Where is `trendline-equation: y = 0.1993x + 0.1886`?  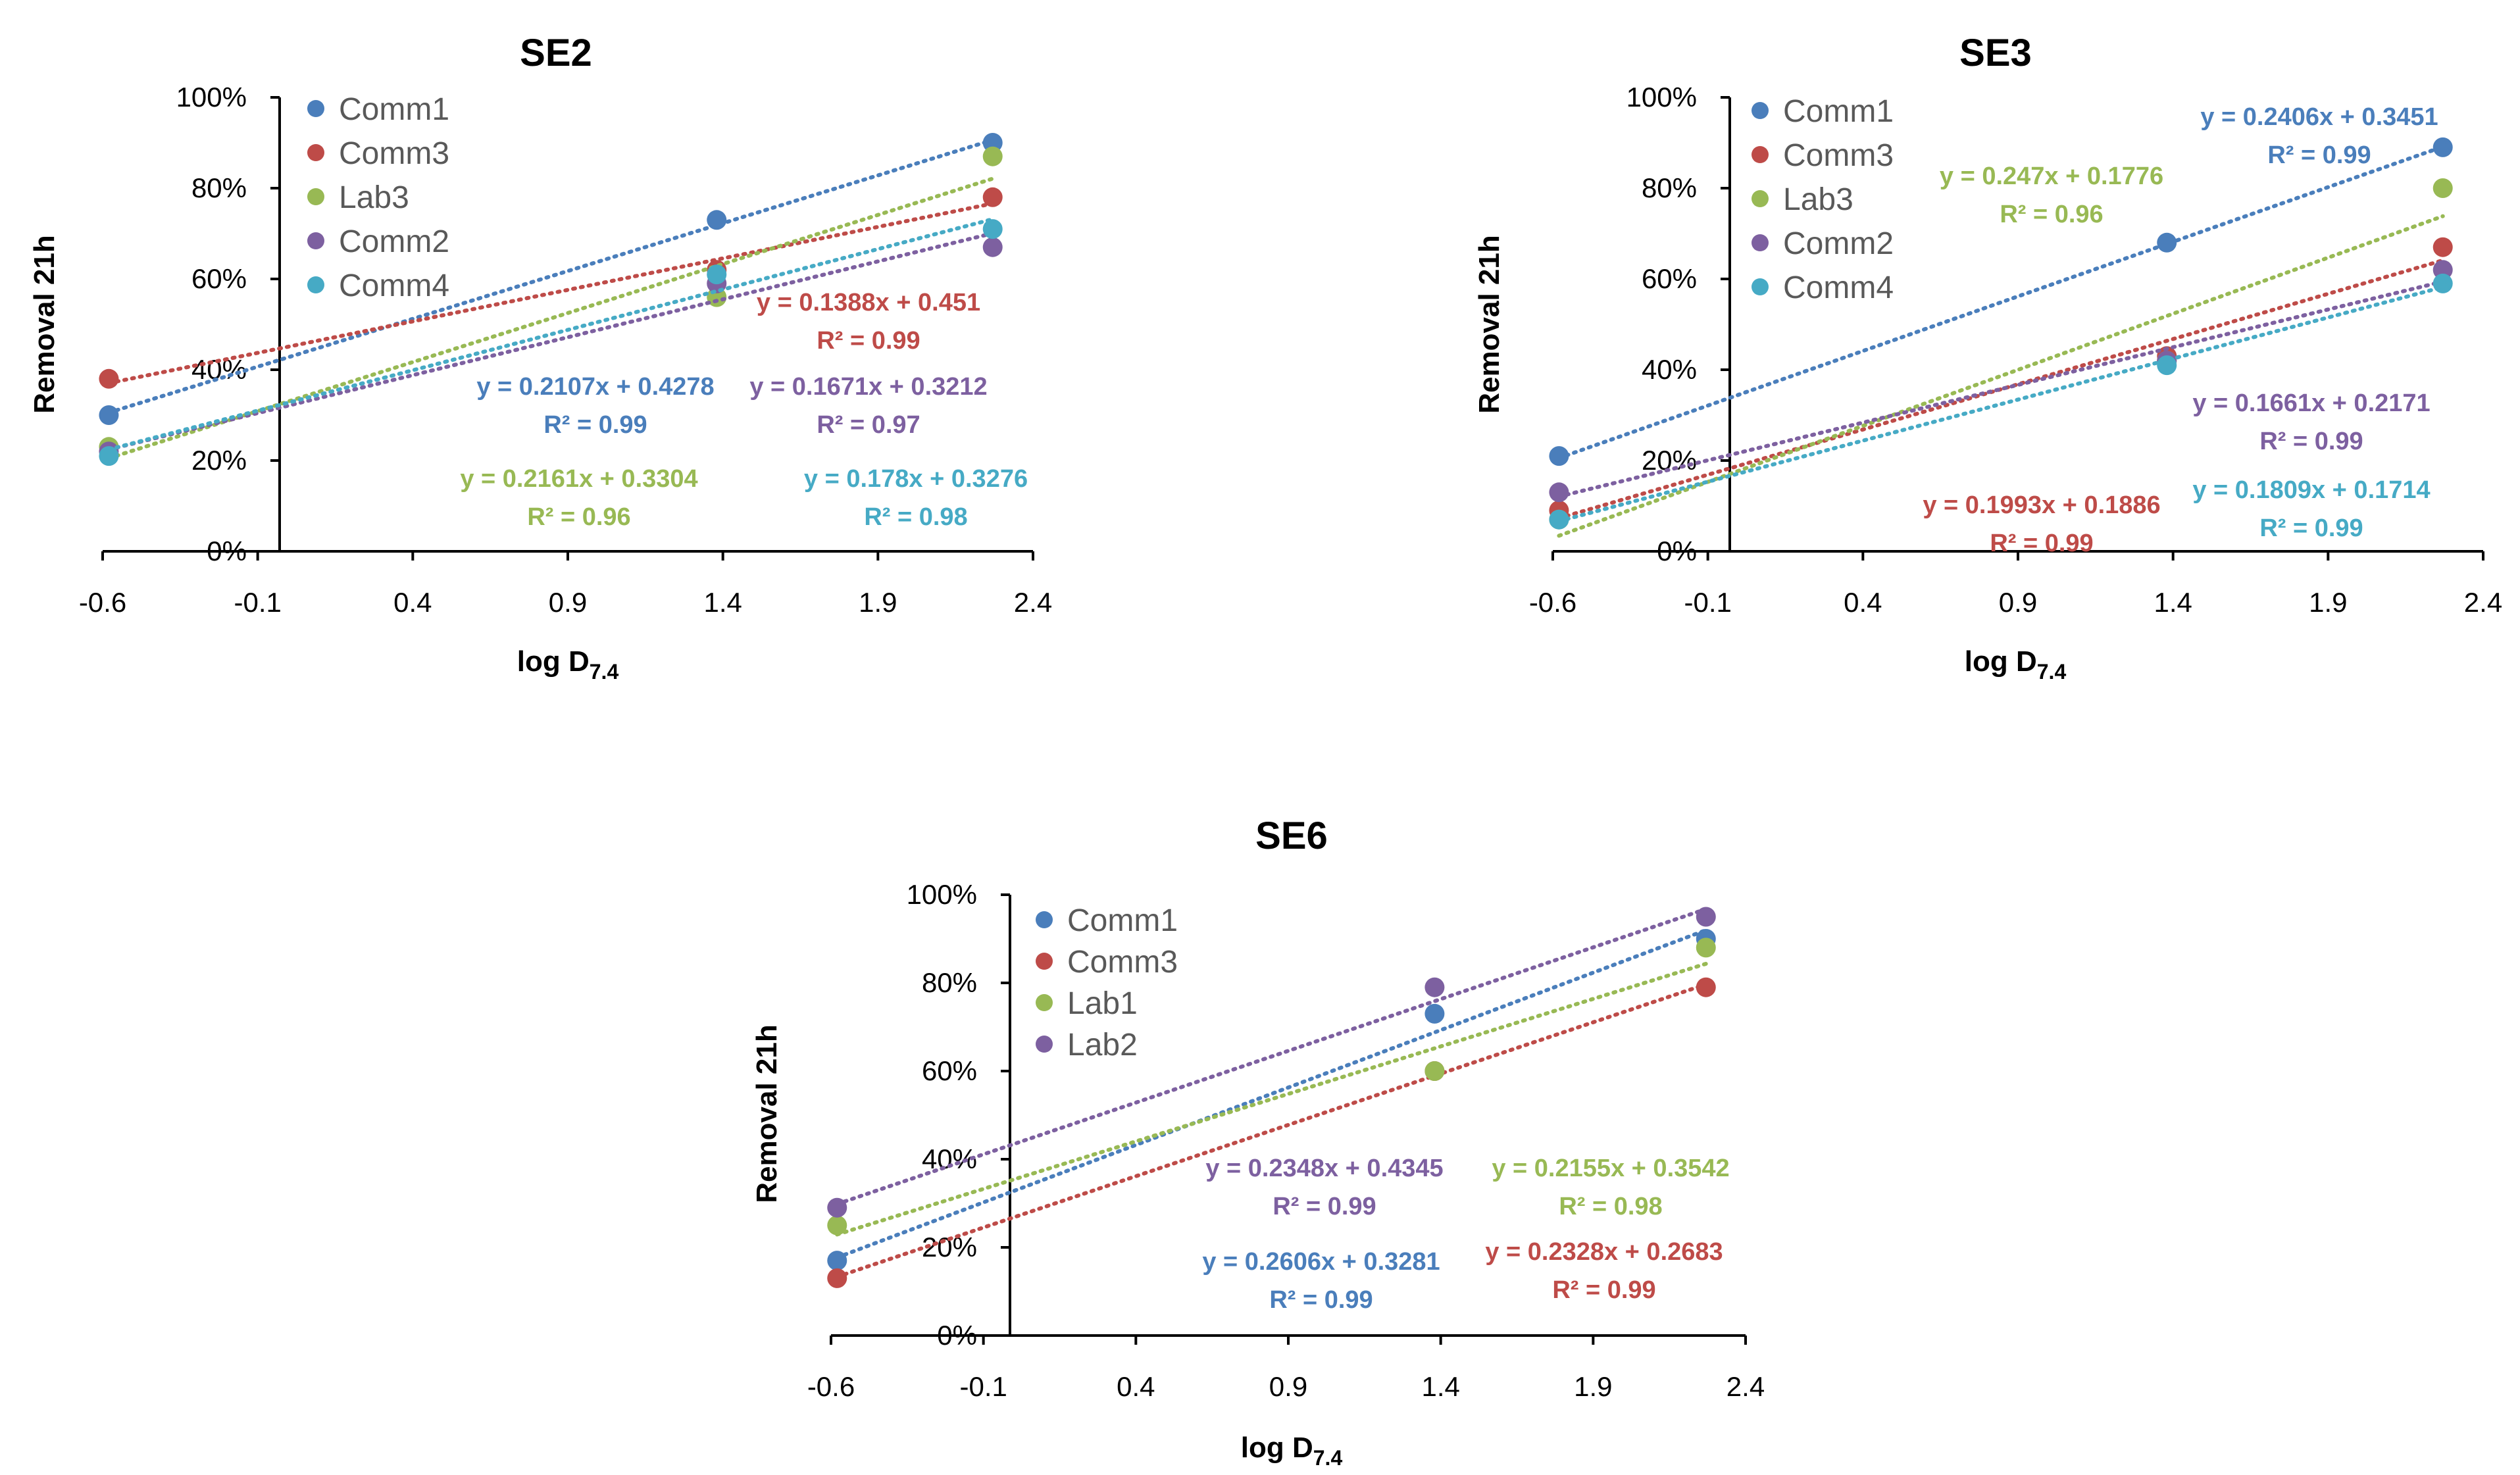 trendline-equation: y = 0.1993x + 0.1886 is located at coordinates (2041, 505).